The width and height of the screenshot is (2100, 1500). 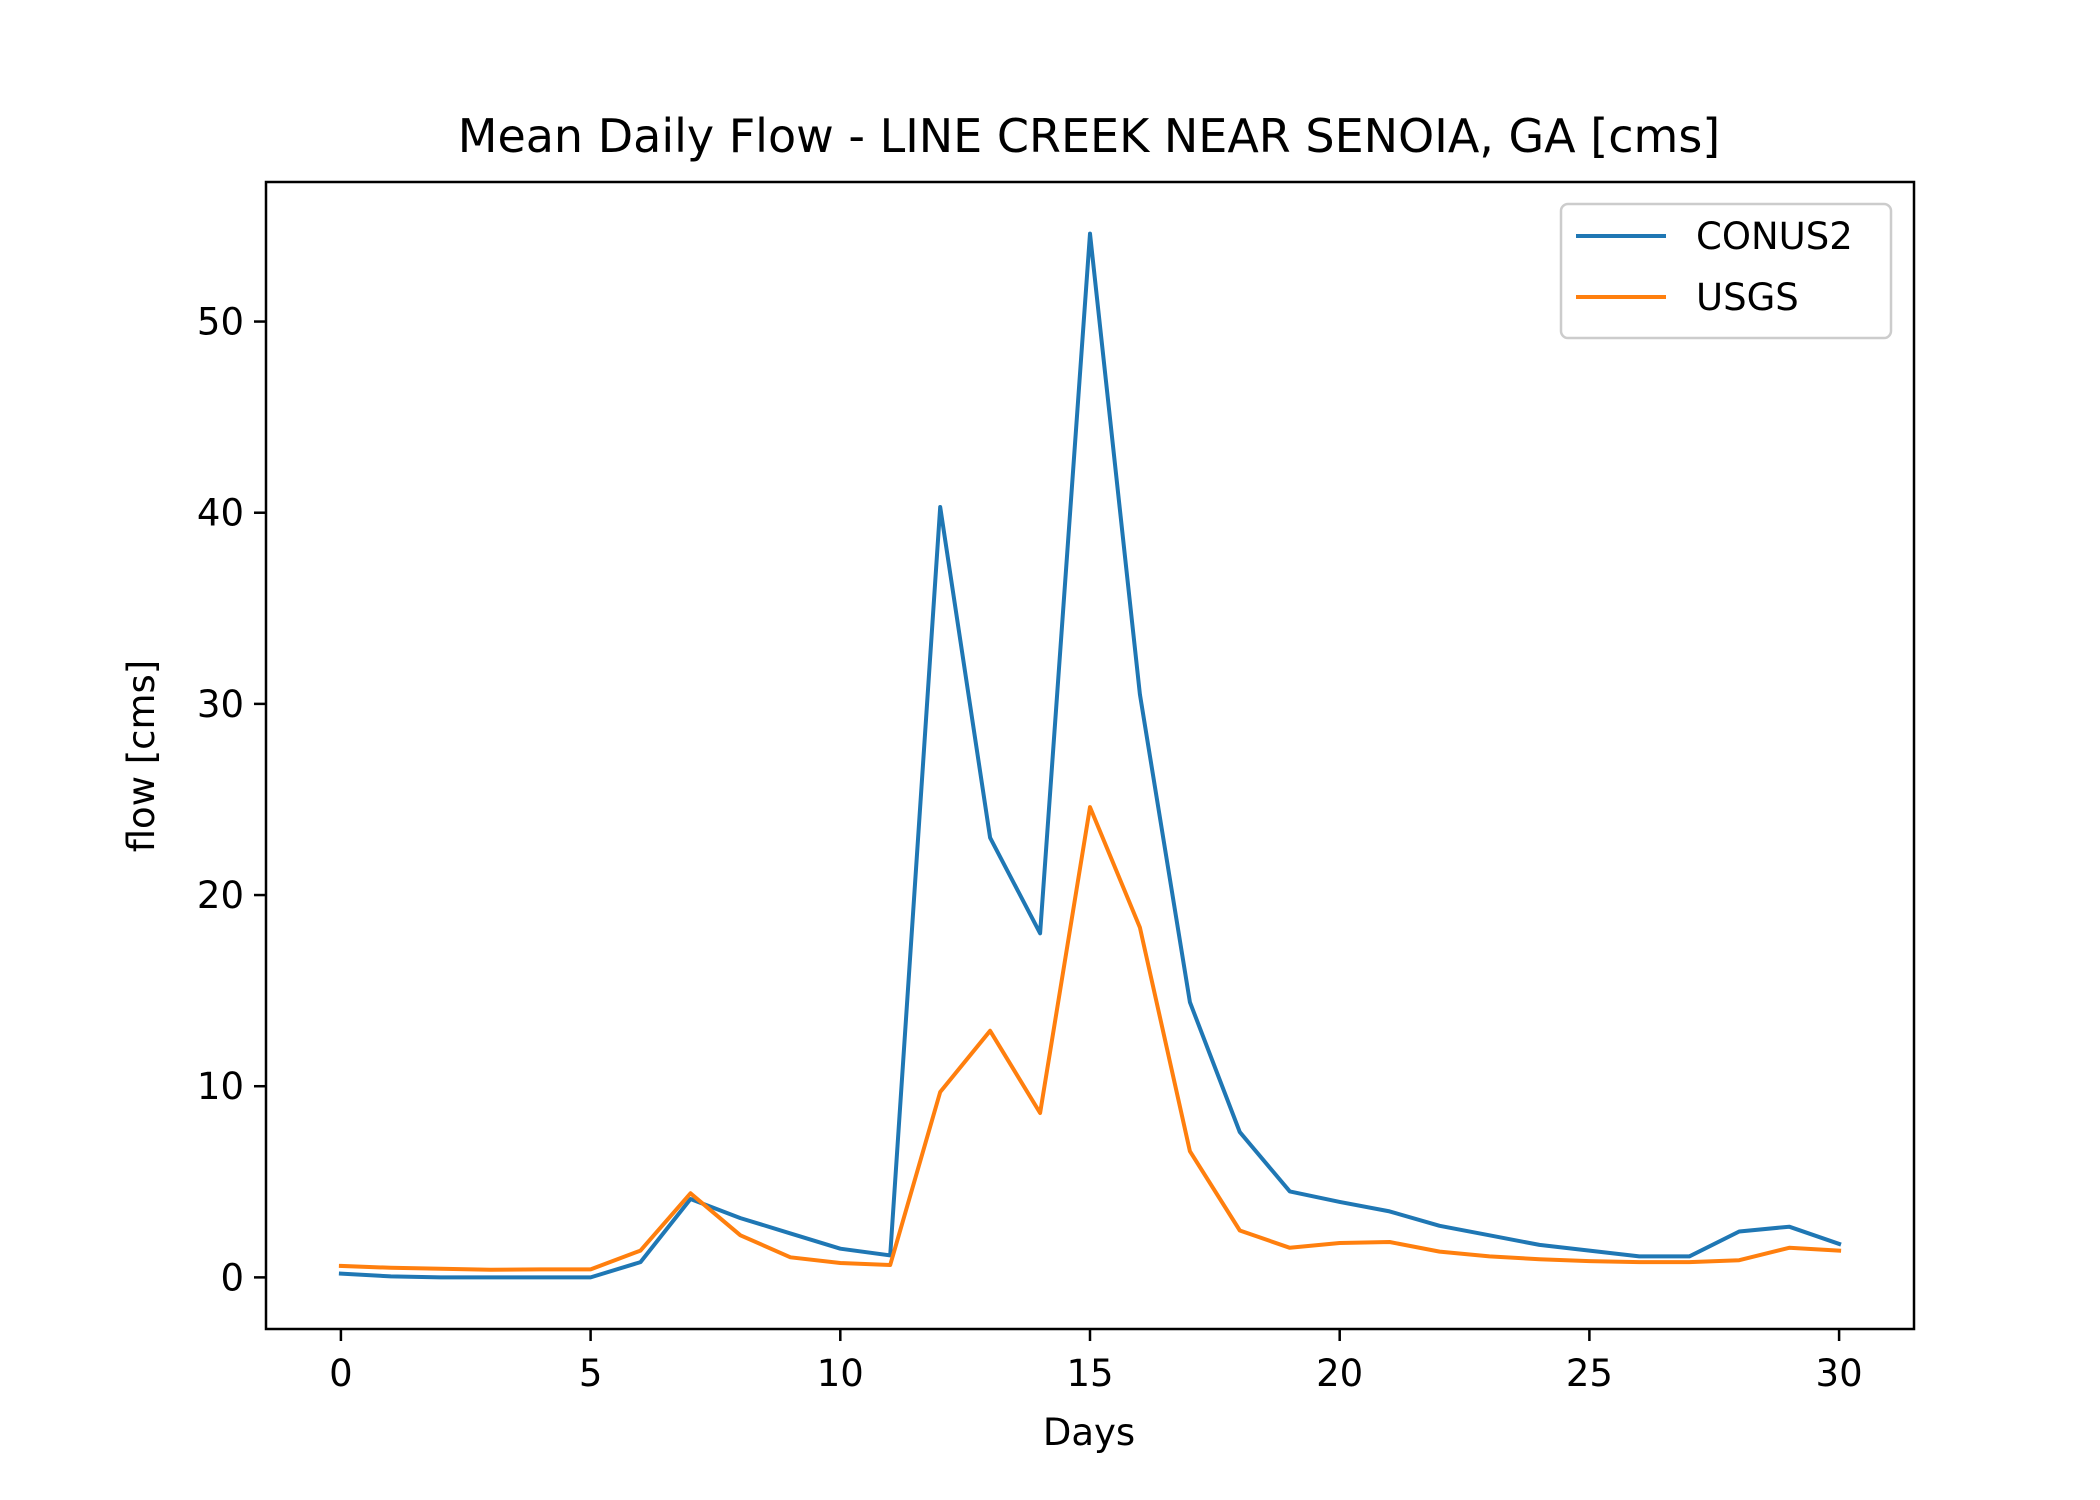 I want to click on x-tick-label: 20, so click(x=1339, y=1373).